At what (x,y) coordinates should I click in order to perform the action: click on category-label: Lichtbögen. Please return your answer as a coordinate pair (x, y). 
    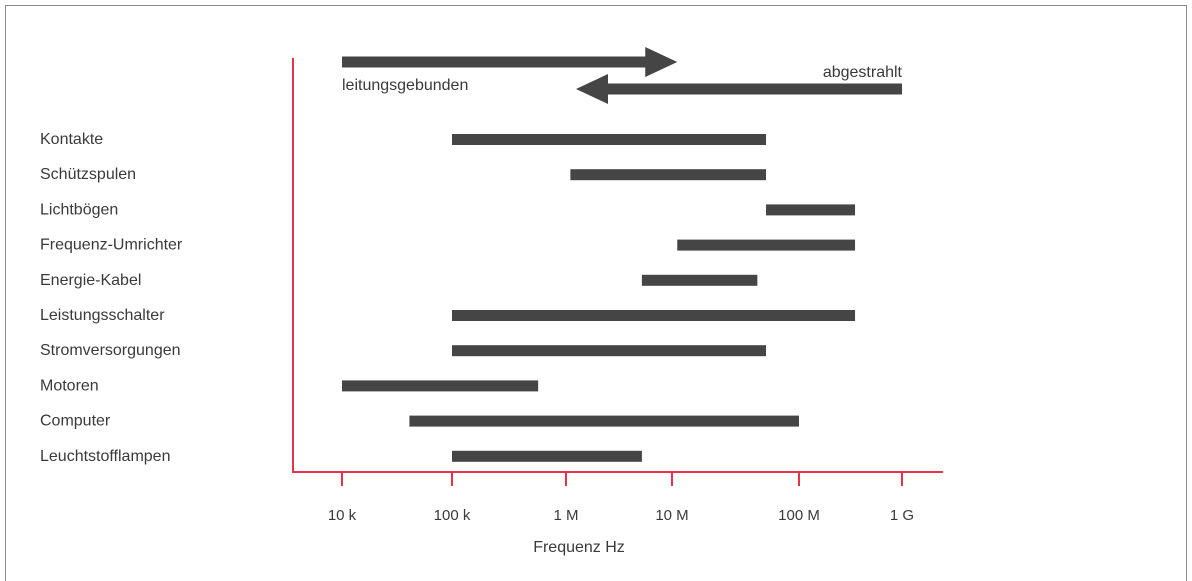
    Looking at the image, I should click on (79, 209).